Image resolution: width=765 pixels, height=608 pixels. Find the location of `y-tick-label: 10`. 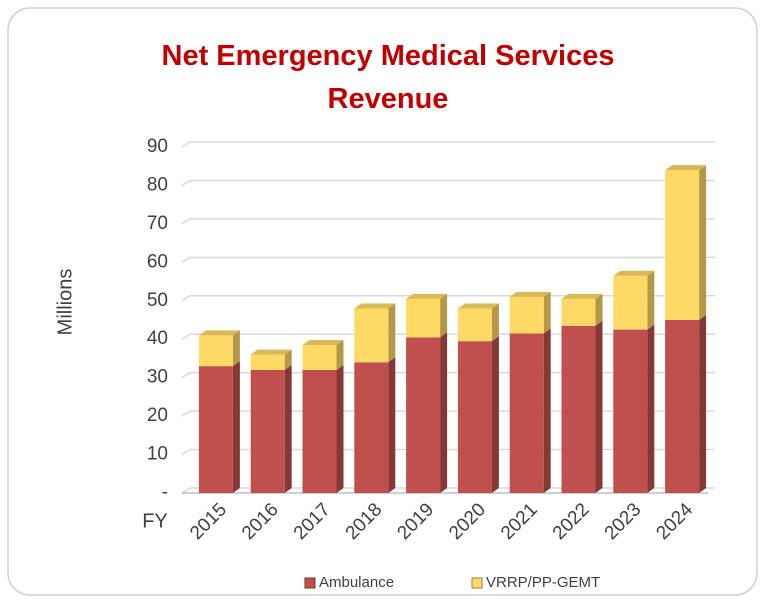

y-tick-label: 10 is located at coordinates (157, 454).